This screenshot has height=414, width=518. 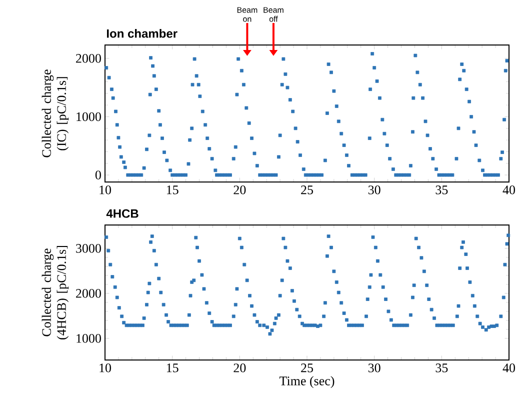 What do you see at coordinates (142, 33) in the screenshot?
I see `chart-title: Ion chamber` at bounding box center [142, 33].